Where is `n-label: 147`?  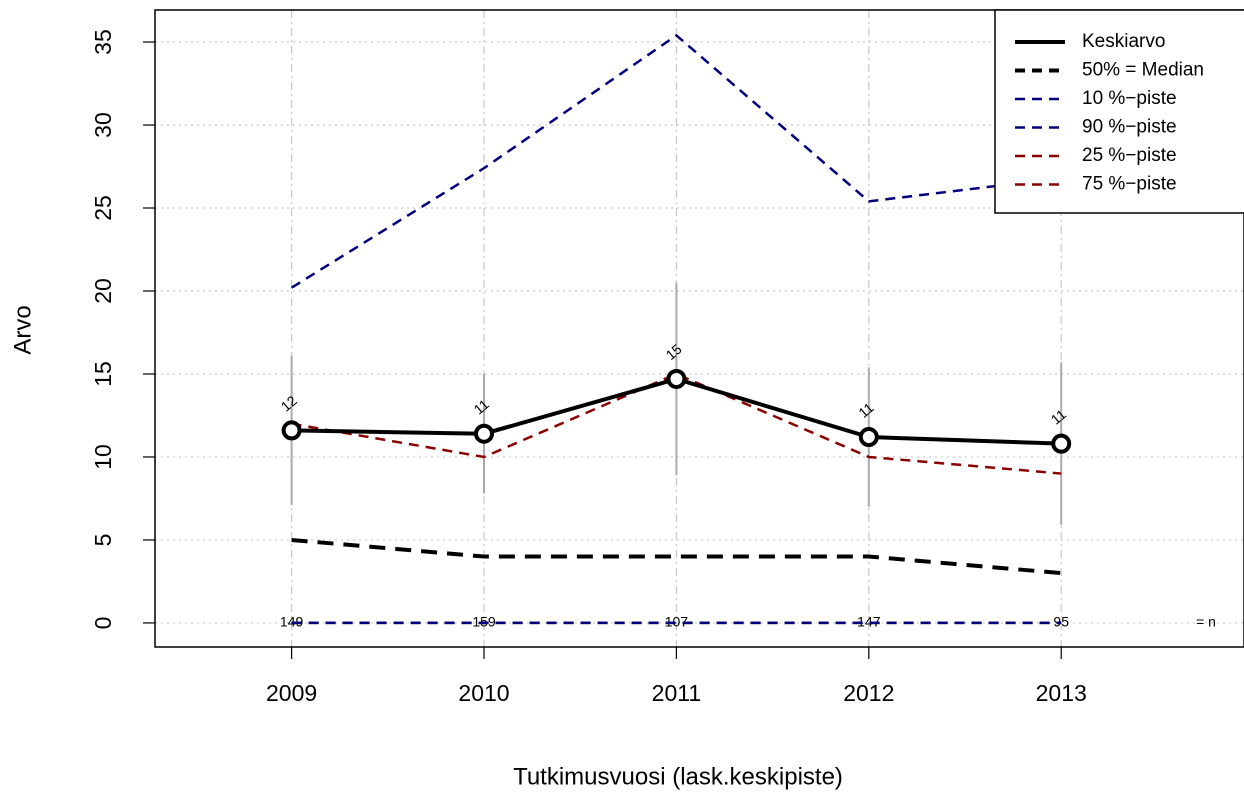 n-label: 147 is located at coordinates (869, 622).